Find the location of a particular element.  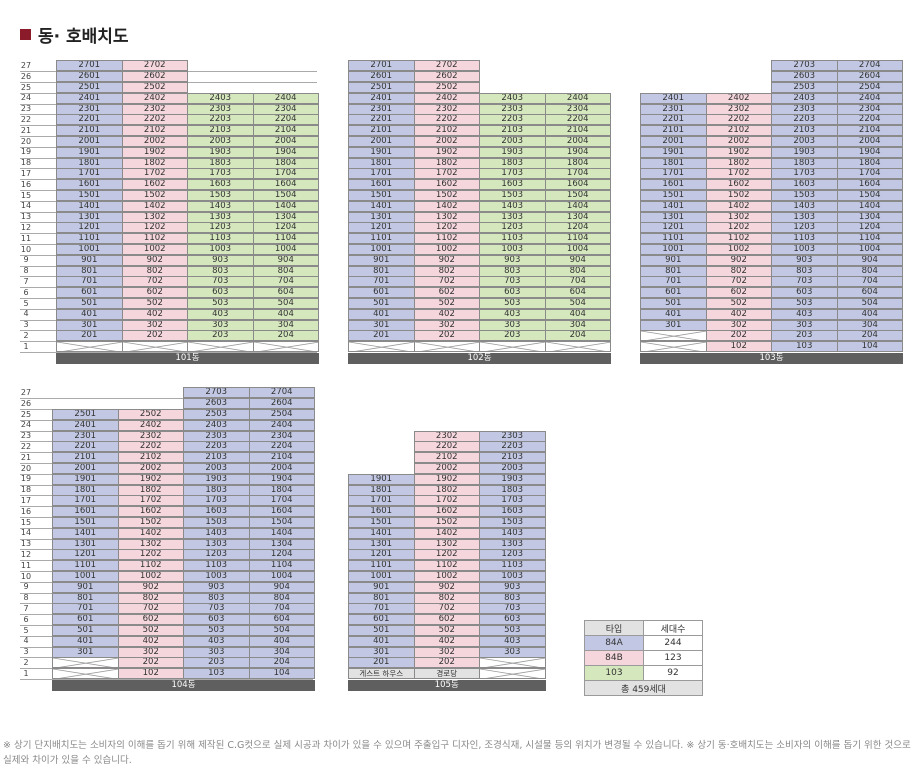

unit-cell: 2404 is located at coordinates (285, 98).